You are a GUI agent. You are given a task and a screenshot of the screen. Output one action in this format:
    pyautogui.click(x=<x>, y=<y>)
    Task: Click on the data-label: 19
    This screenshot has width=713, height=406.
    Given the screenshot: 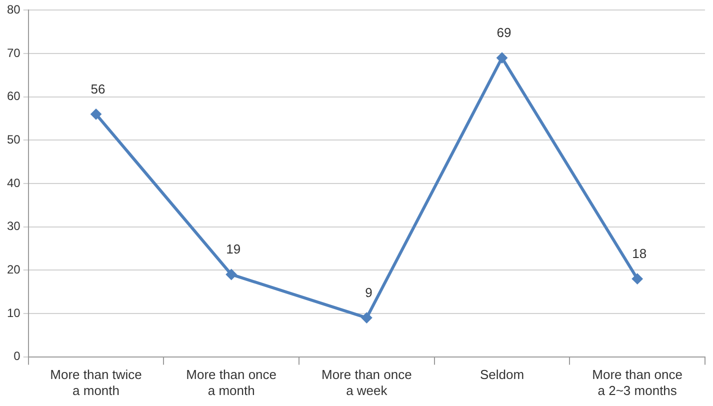 What is the action you would take?
    pyautogui.click(x=233, y=249)
    